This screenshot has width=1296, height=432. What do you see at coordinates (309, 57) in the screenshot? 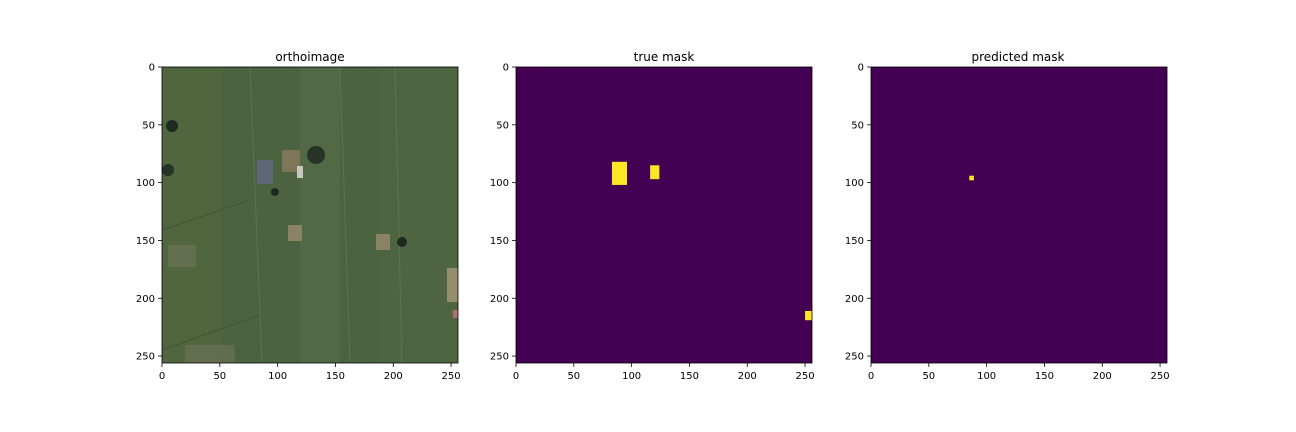
I see `panel-title: orthoimage` at bounding box center [309, 57].